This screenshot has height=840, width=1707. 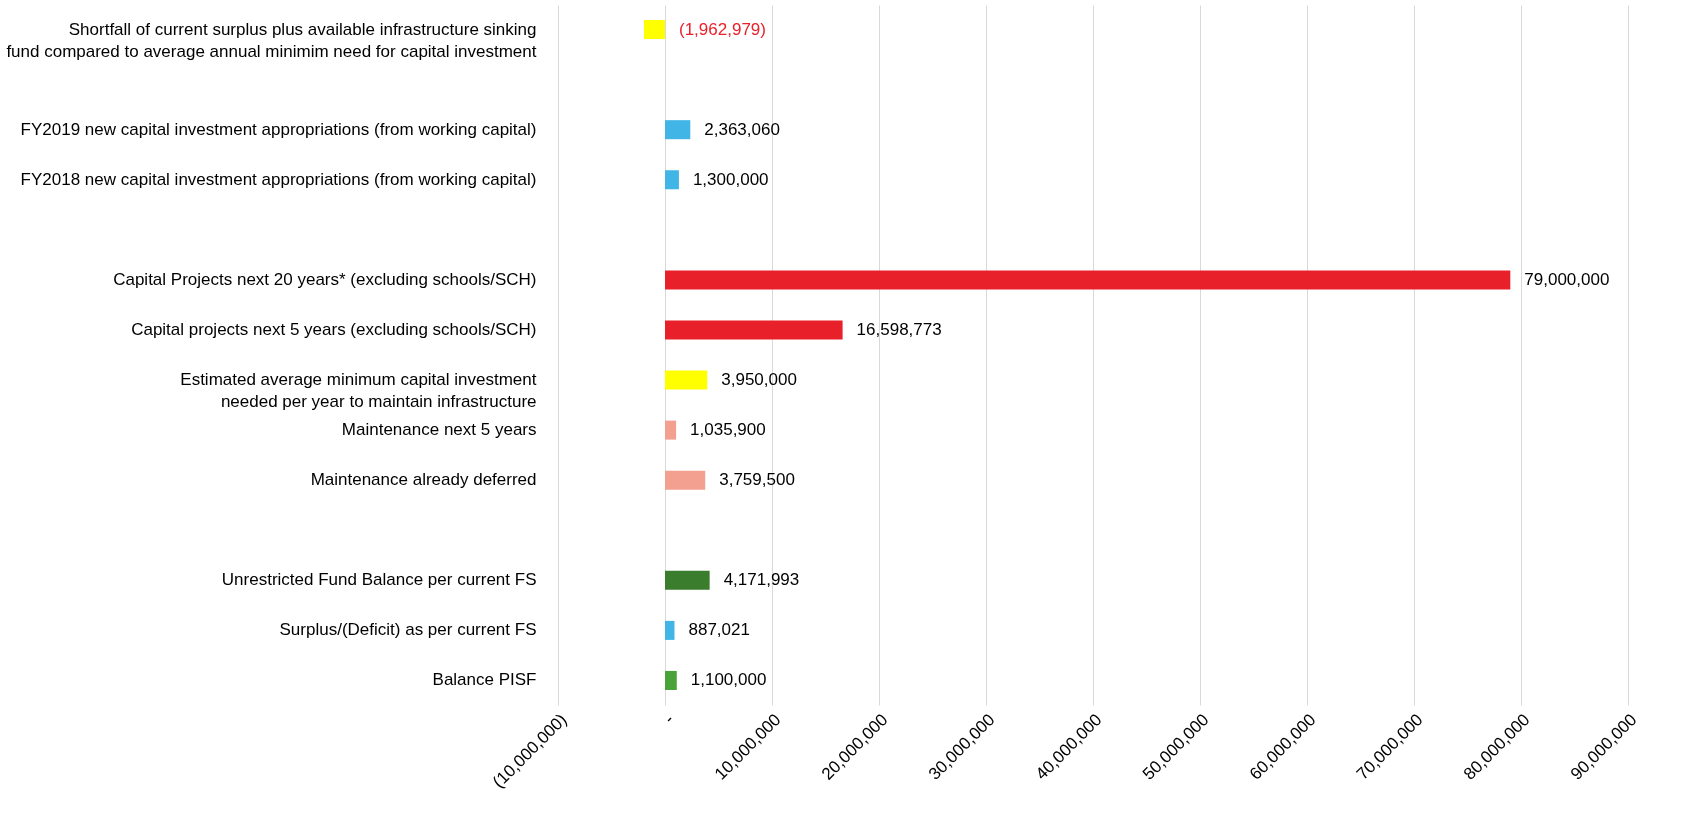 What do you see at coordinates (719, 630) in the screenshot?
I see `data-label: 887,021` at bounding box center [719, 630].